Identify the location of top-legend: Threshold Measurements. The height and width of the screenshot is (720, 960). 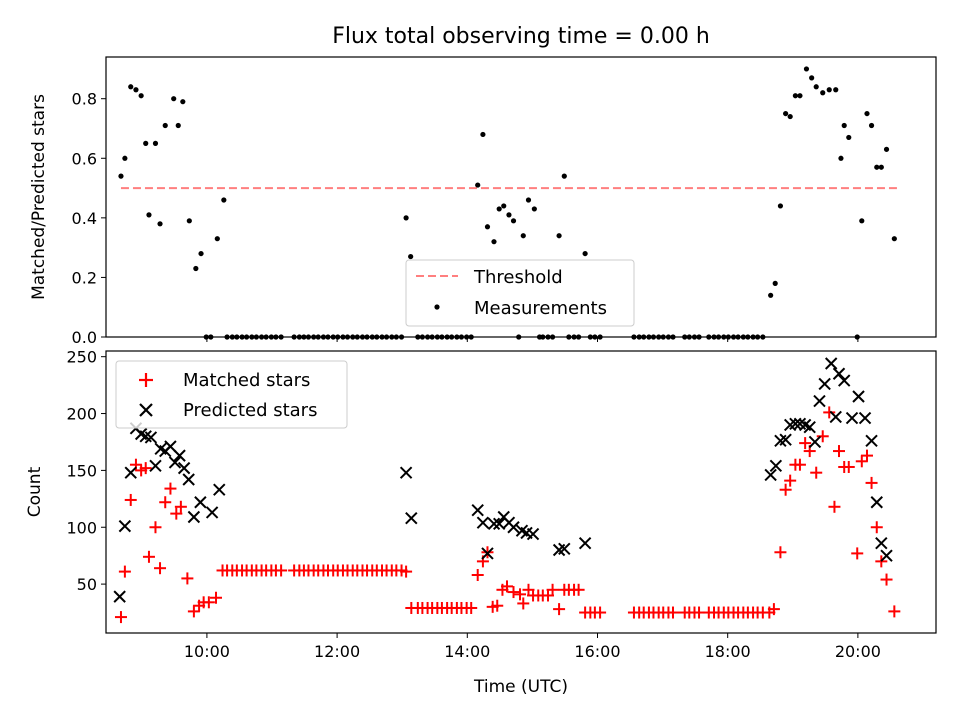
(520, 293).